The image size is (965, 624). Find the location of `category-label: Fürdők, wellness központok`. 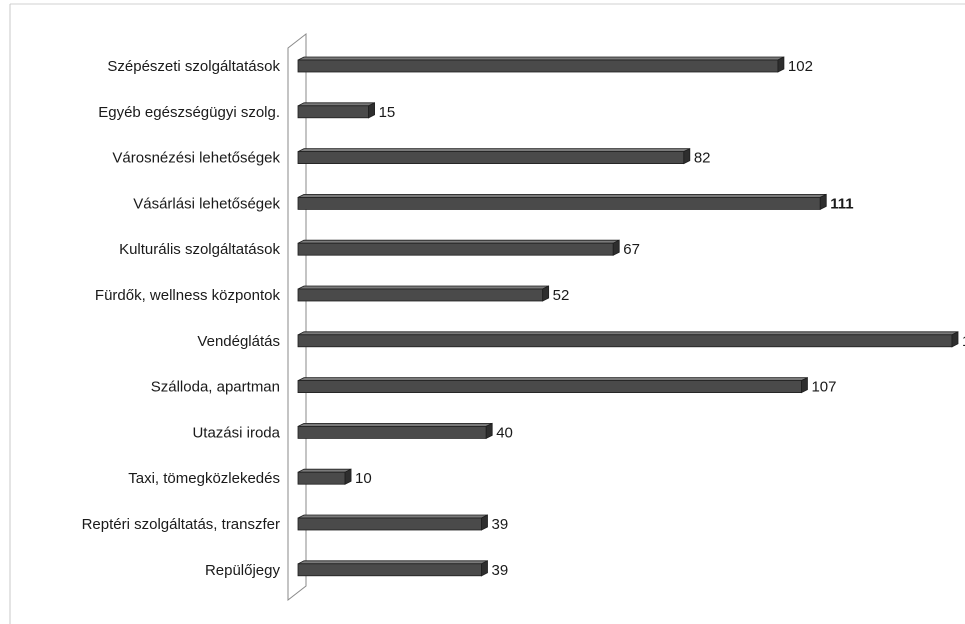

category-label: Fürdők, wellness központok is located at coordinates (188, 295).